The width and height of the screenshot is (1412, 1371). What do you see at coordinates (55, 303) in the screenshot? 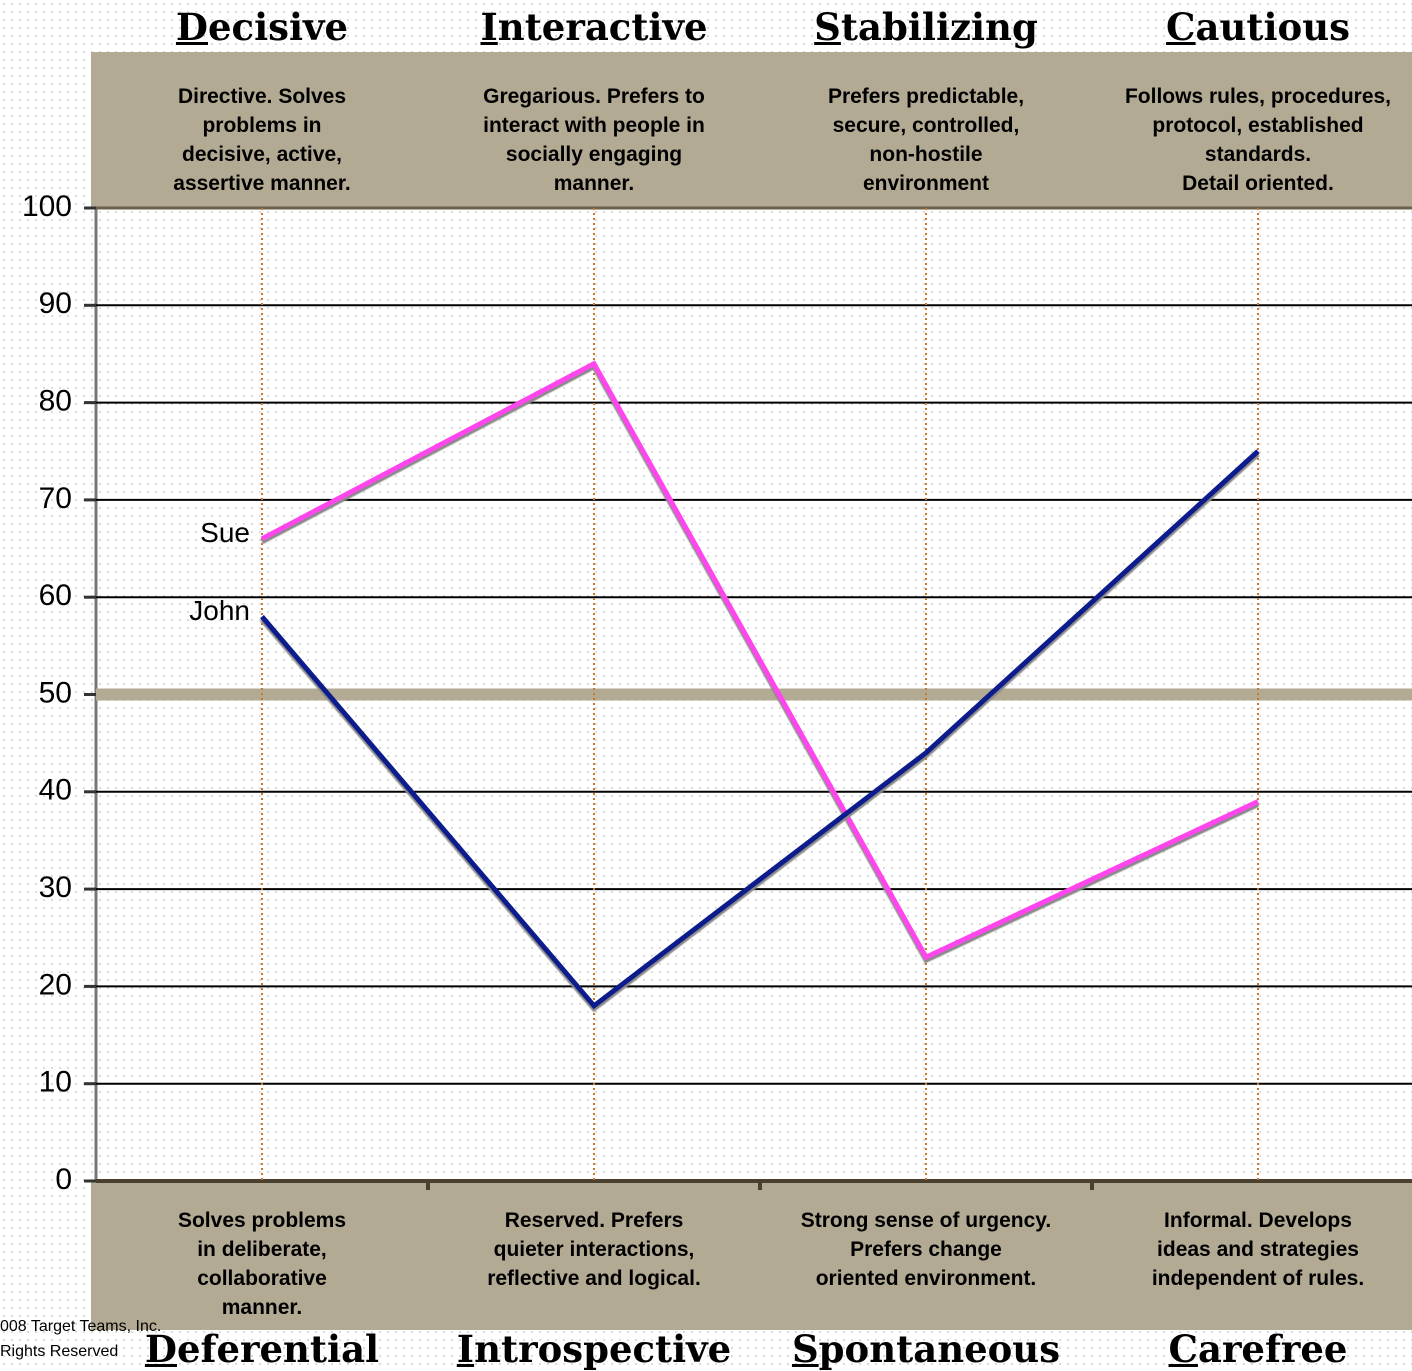
I see `y-tick-label: 90` at bounding box center [55, 303].